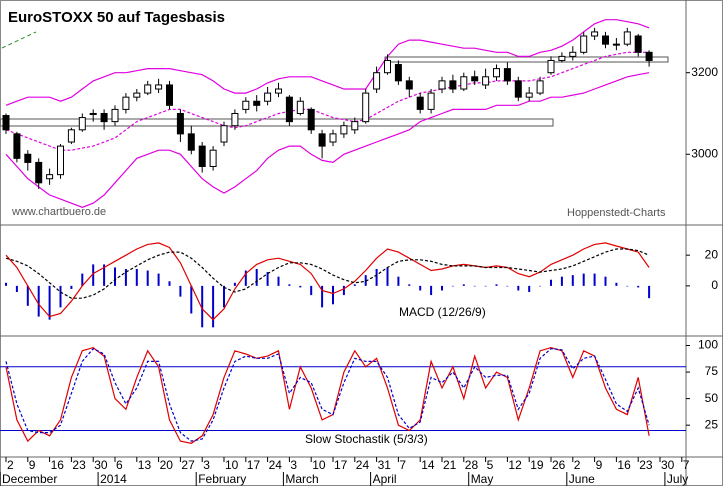 The image size is (723, 486). Describe the element at coordinates (712, 371) in the screenshot. I see `y-tick-label: 75` at that location.